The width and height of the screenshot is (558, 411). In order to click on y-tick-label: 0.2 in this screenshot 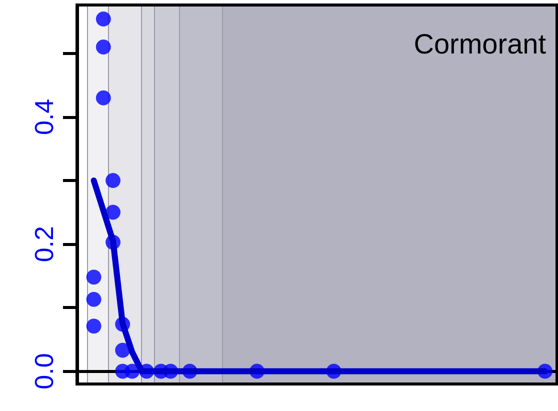, I will do `click(44, 244)`.